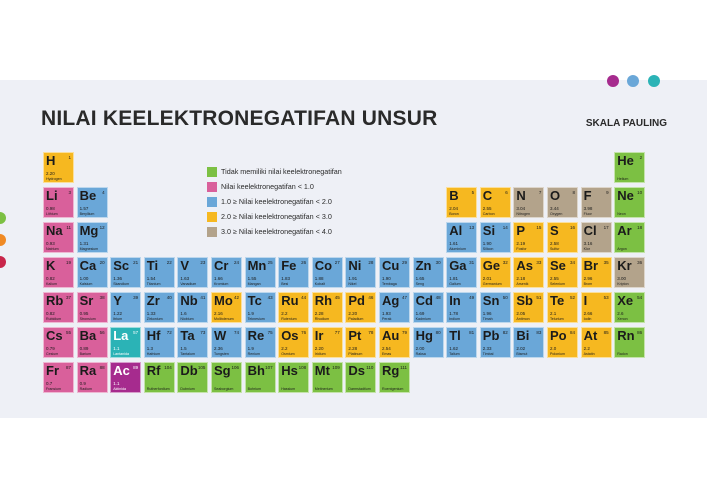 This screenshot has height=500, width=707. What do you see at coordinates (495, 272) in the screenshot?
I see `element-ge: Ge 32 2.01 Germanium` at bounding box center [495, 272].